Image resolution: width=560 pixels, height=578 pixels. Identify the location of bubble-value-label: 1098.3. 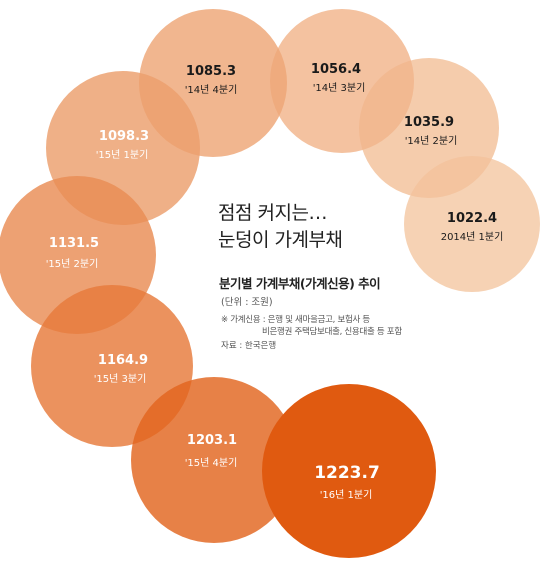
(124, 136).